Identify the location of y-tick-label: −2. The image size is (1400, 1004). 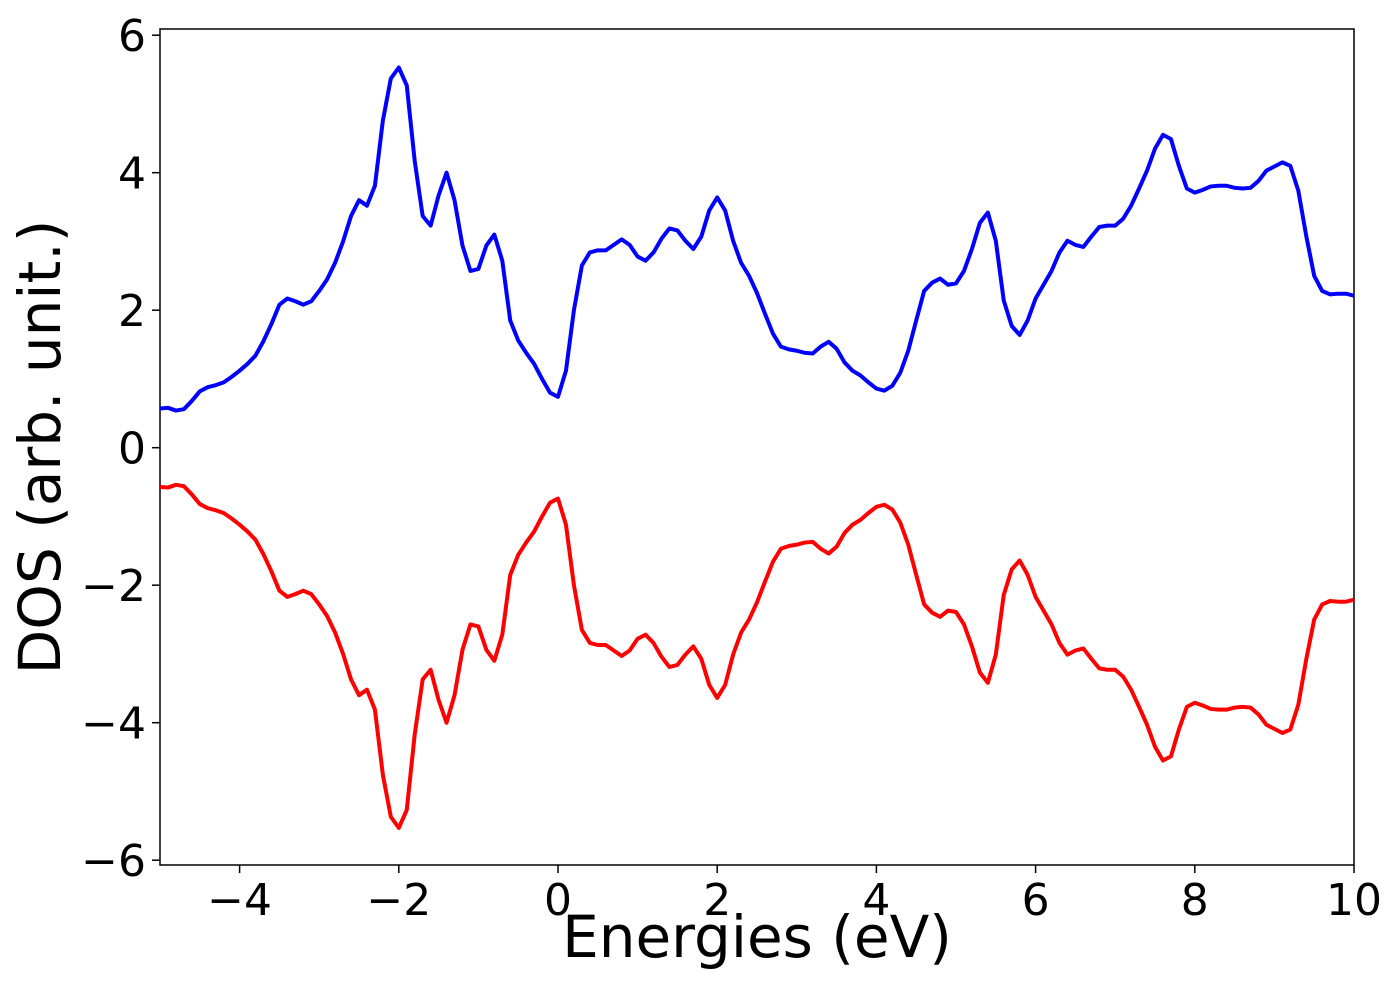
(113, 586).